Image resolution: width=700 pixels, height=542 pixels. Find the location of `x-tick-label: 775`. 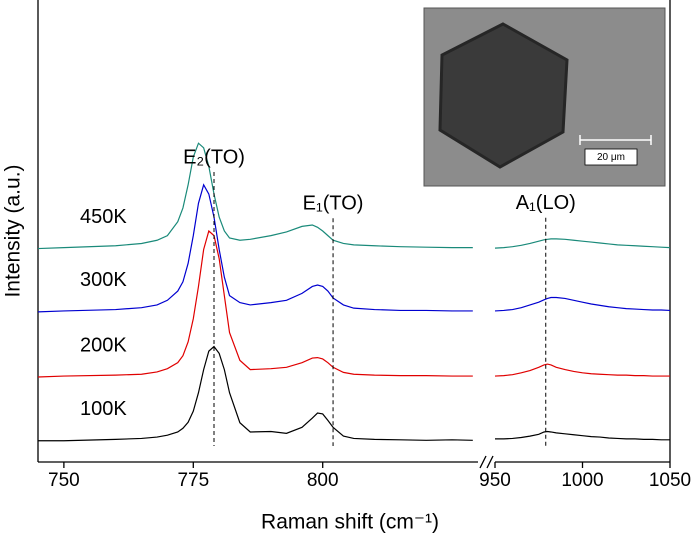

x-tick-label: 775 is located at coordinates (193, 480).